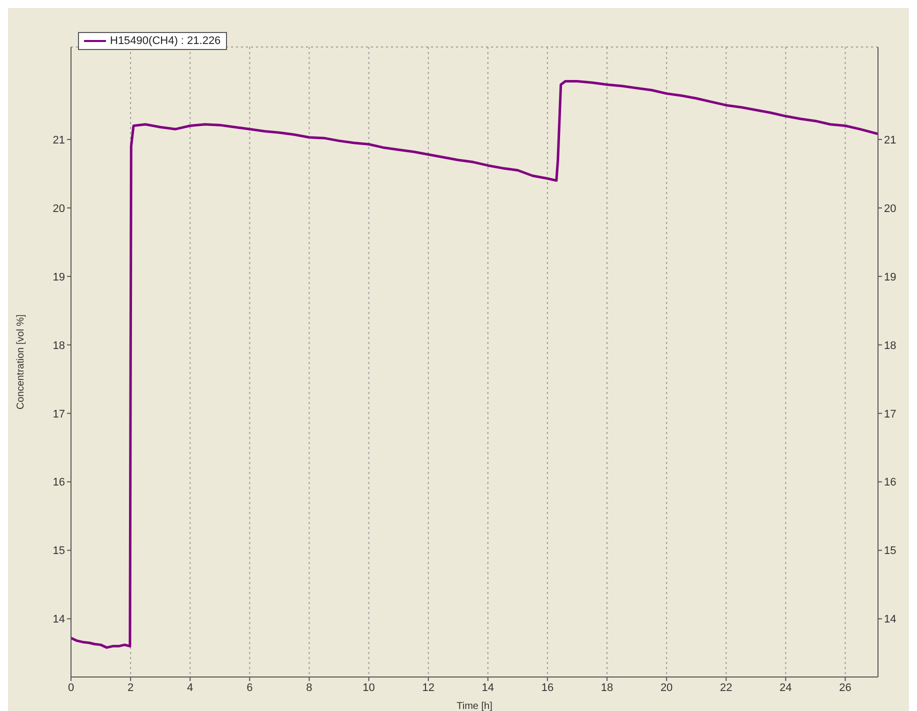 The image size is (917, 711). Describe the element at coordinates (890, 346) in the screenshot. I see `y2-tick-label: 18` at that location.